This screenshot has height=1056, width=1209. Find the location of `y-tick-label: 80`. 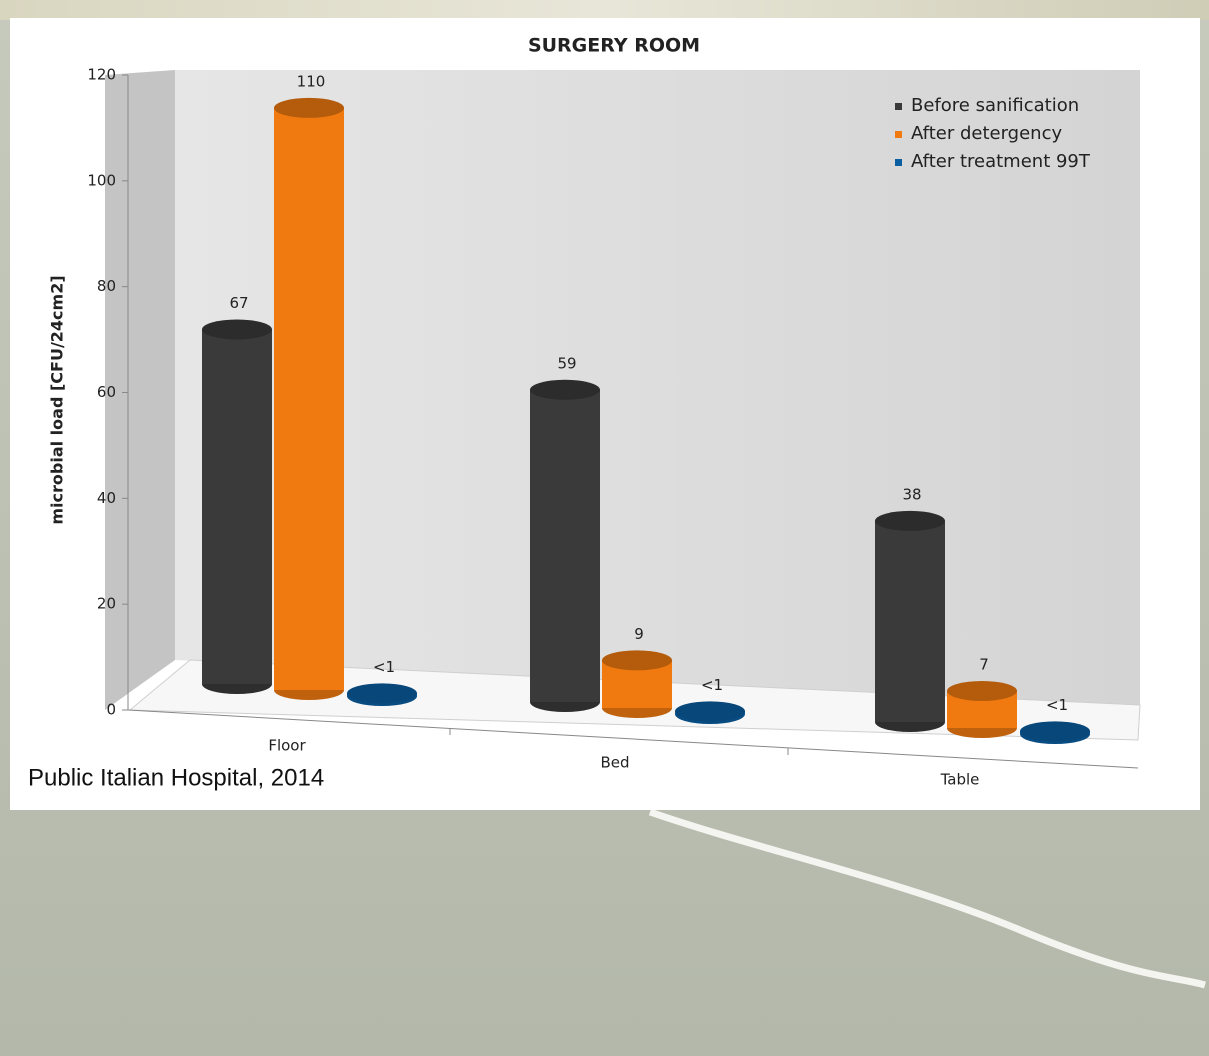

y-tick-label: 80 is located at coordinates (106, 286).